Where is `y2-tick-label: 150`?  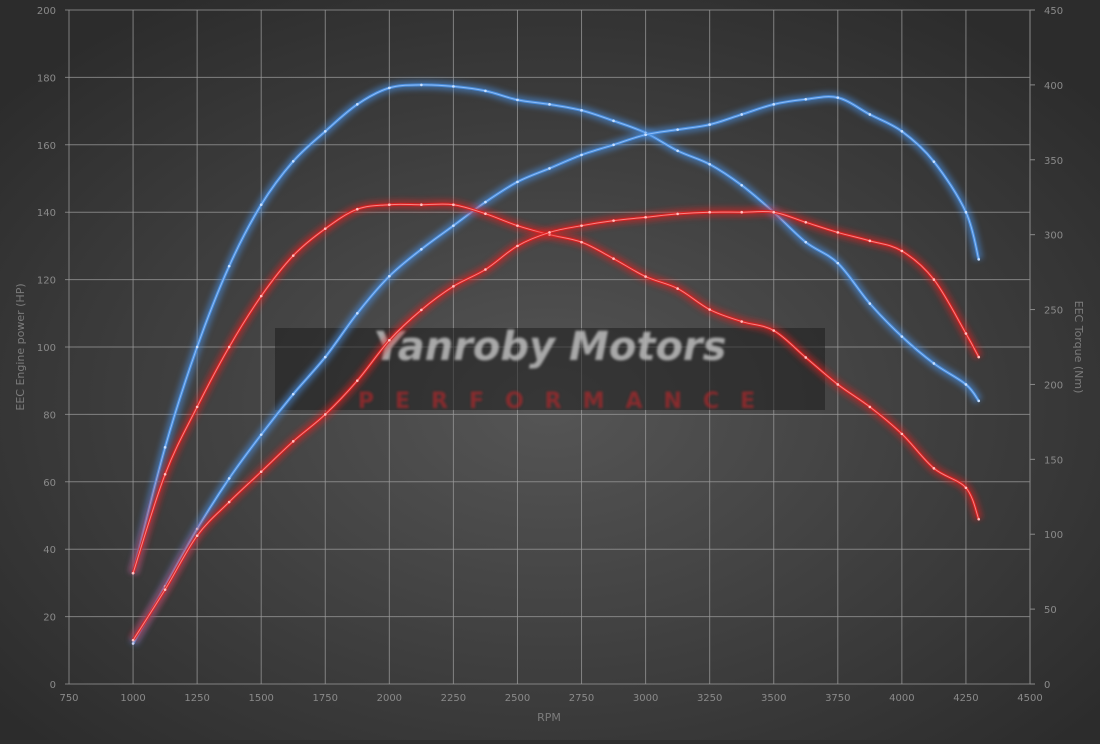
y2-tick-label: 150 is located at coordinates (1053, 460).